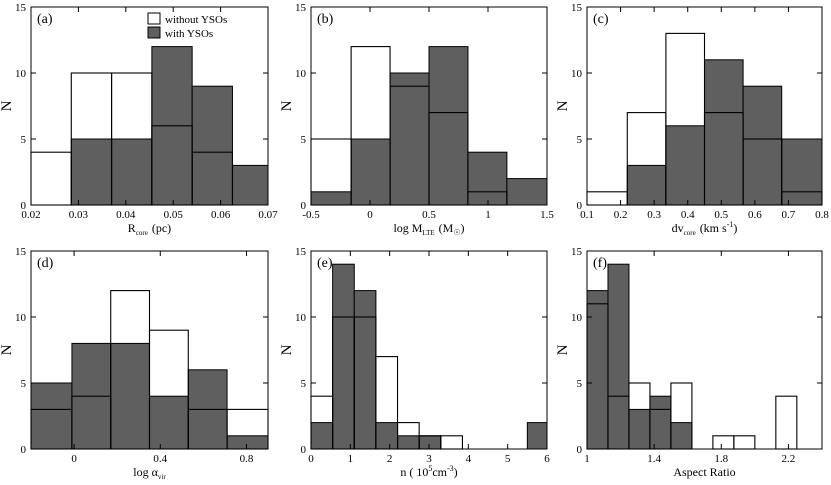 The width and height of the screenshot is (831, 485). Describe the element at coordinates (469, 459) in the screenshot. I see `x-tick-label: 4` at that location.